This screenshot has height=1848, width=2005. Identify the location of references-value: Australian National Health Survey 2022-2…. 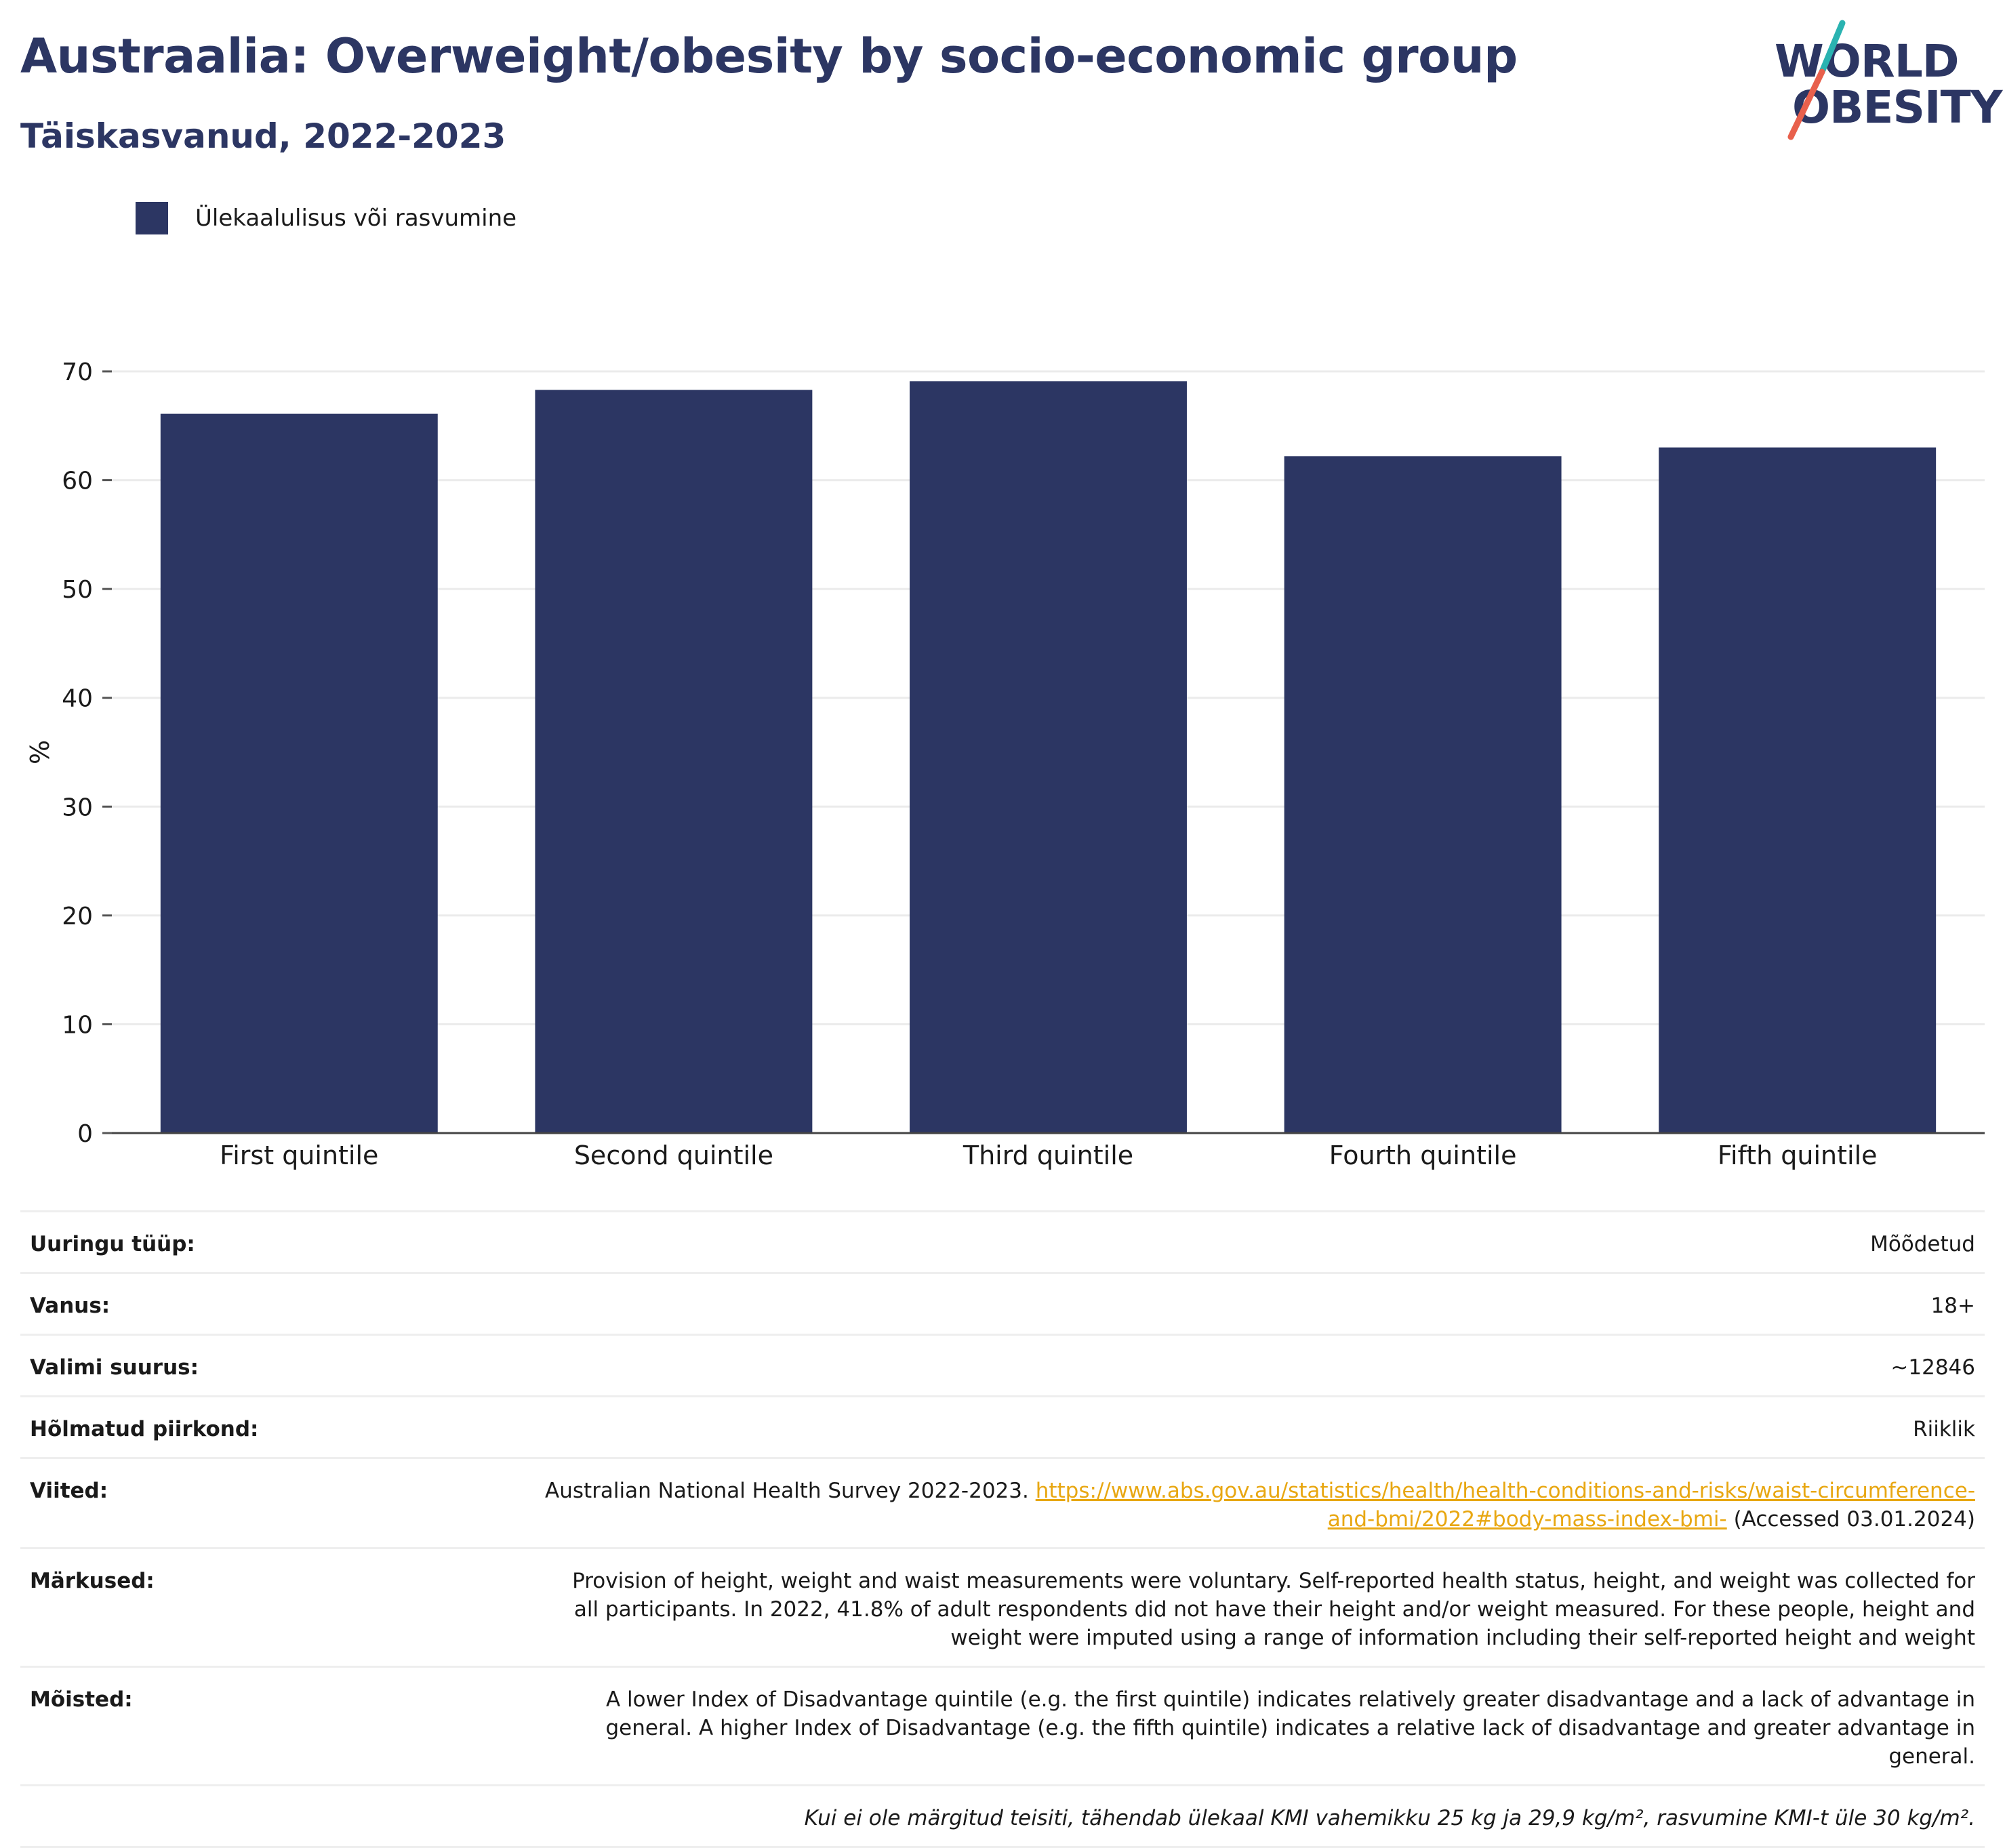
(1260, 1505).